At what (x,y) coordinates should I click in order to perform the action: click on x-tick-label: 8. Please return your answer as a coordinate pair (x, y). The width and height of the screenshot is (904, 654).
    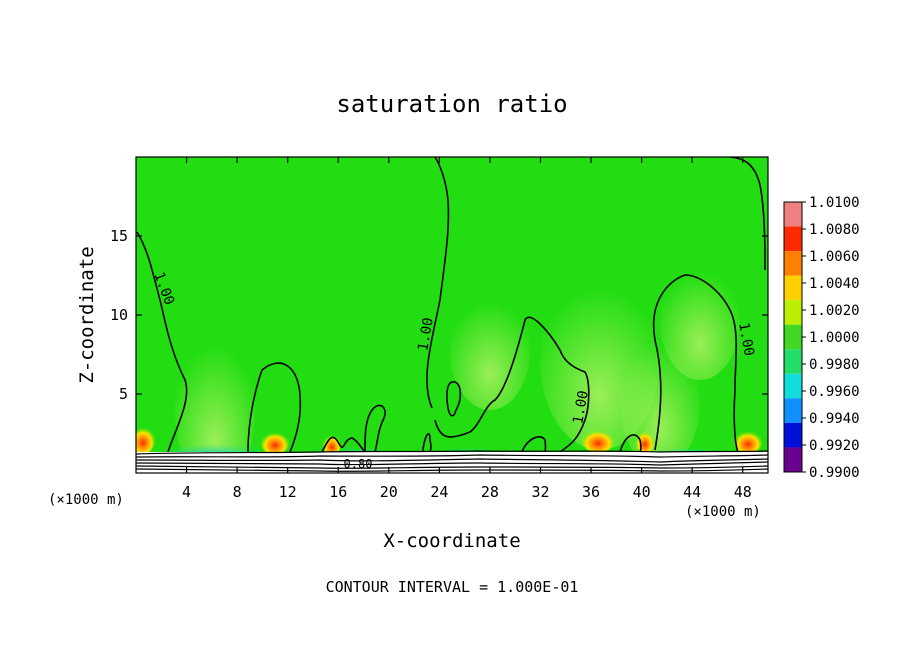
    Looking at the image, I should click on (237, 492).